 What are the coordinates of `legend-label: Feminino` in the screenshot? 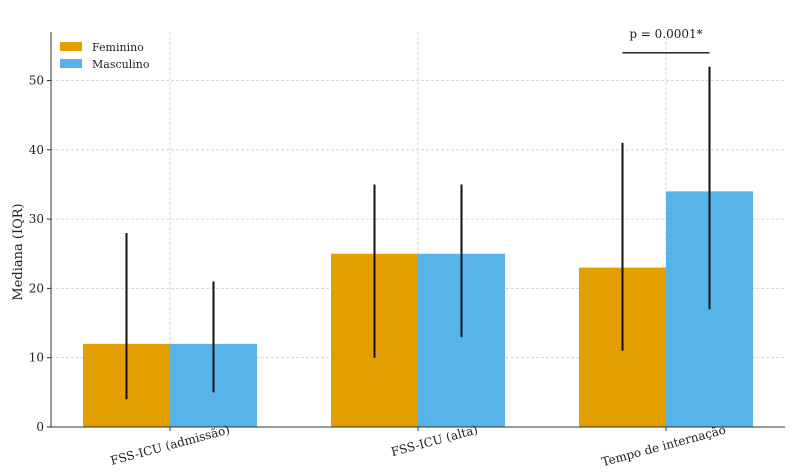 It's located at (118, 47).